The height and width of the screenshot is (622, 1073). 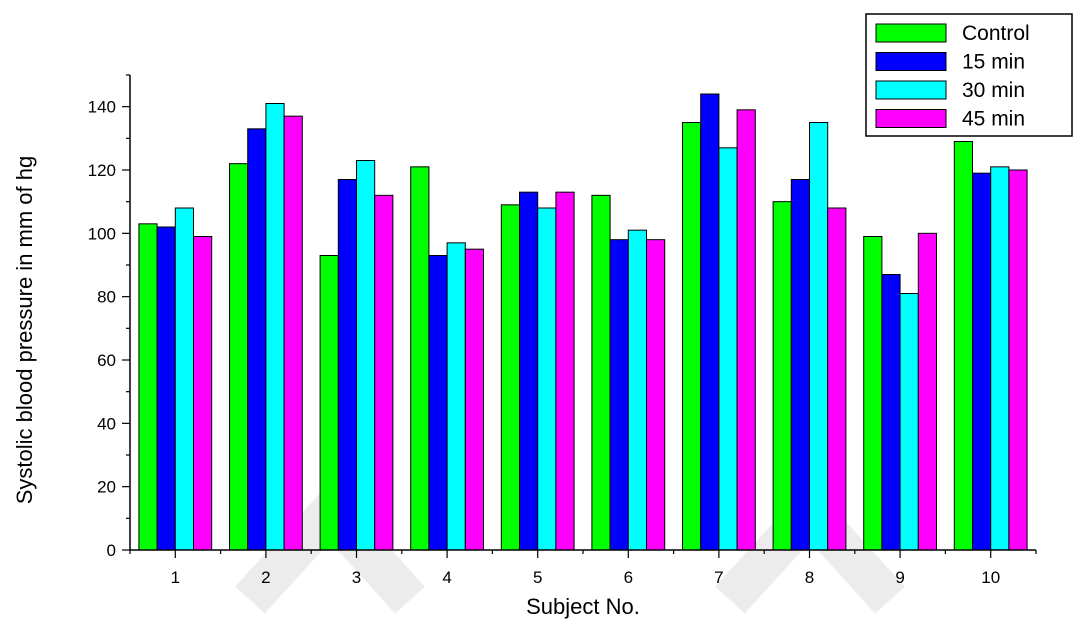 I want to click on x-tick-label: 3, so click(x=356, y=577).